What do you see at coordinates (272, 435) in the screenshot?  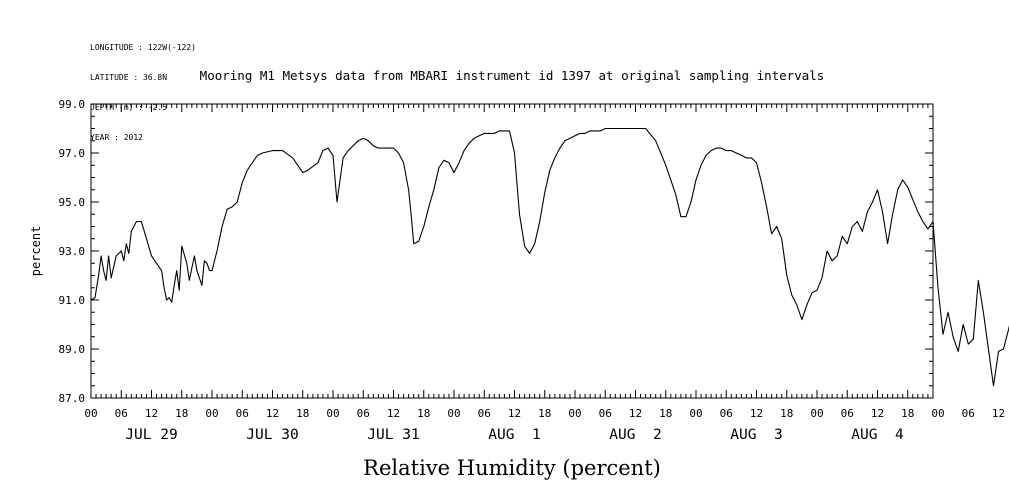 I see `x-date-label: JUL 30` at bounding box center [272, 435].